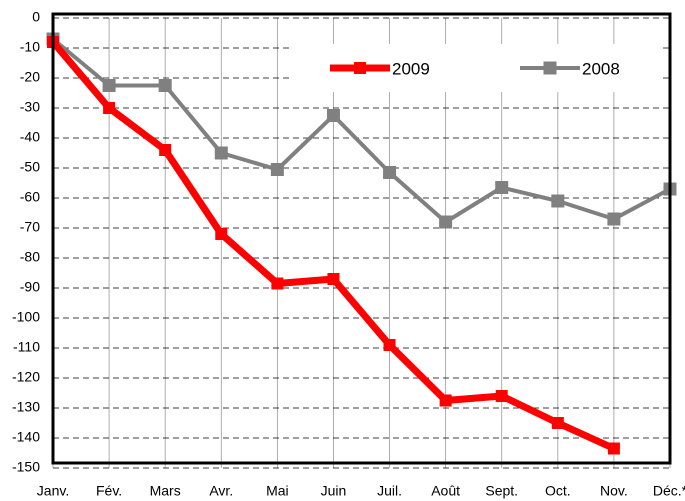 The height and width of the screenshot is (501, 685). What do you see at coordinates (165, 491) in the screenshot?
I see `x-tick-label: Mars` at bounding box center [165, 491].